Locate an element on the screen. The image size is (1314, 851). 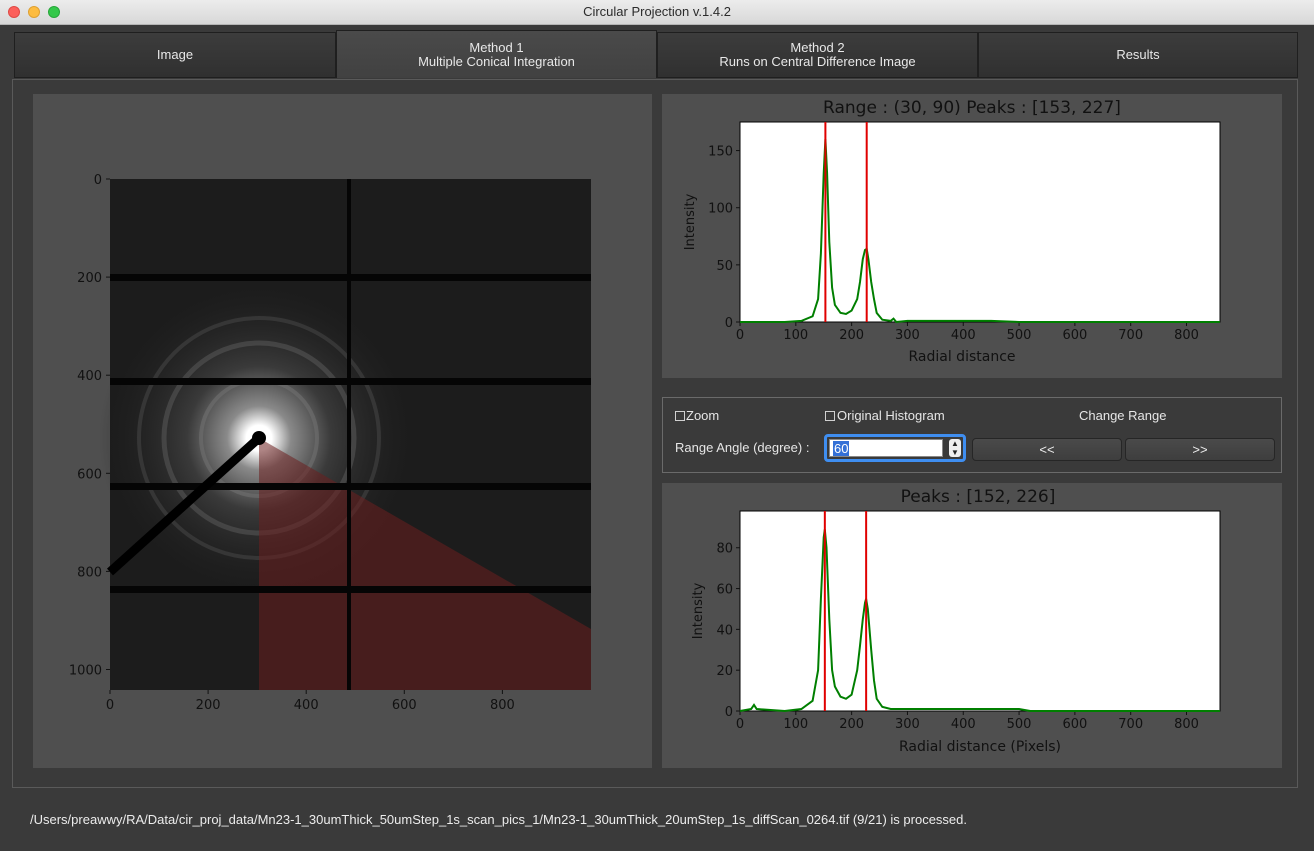
stepper-arrows-icon: ▲ ▼ is located at coordinates (955, 448).